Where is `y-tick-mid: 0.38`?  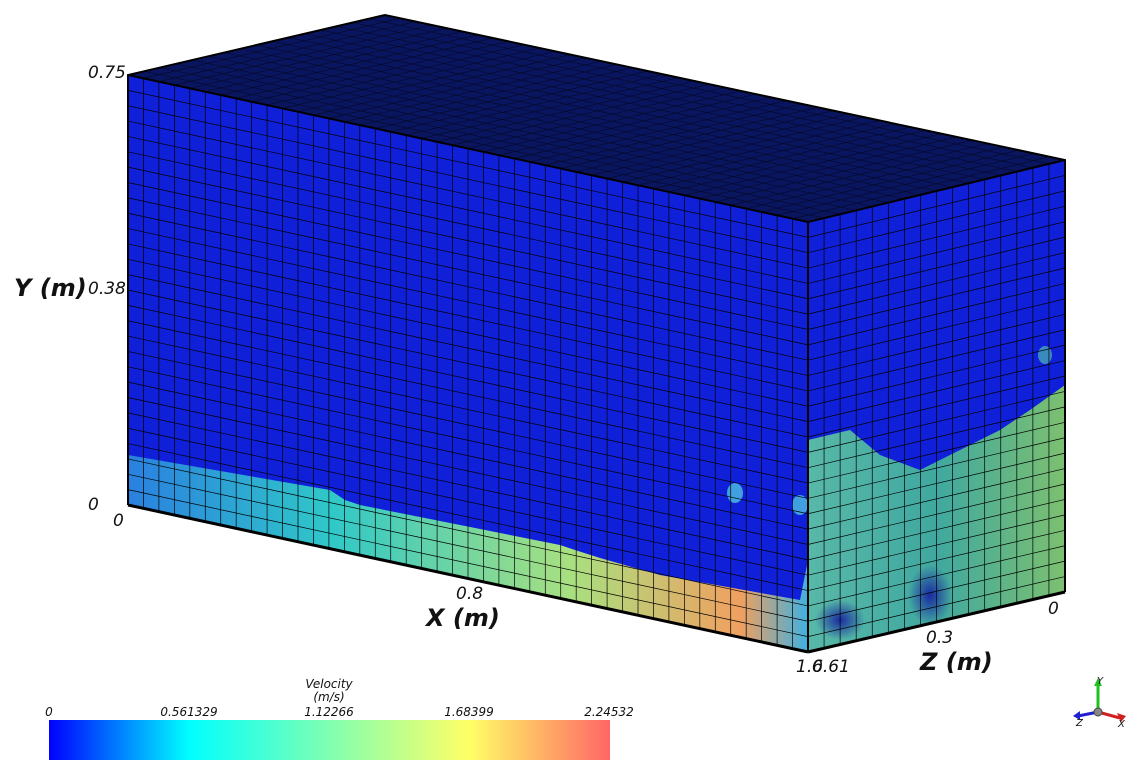
y-tick-mid: 0.38 is located at coordinates (107, 289).